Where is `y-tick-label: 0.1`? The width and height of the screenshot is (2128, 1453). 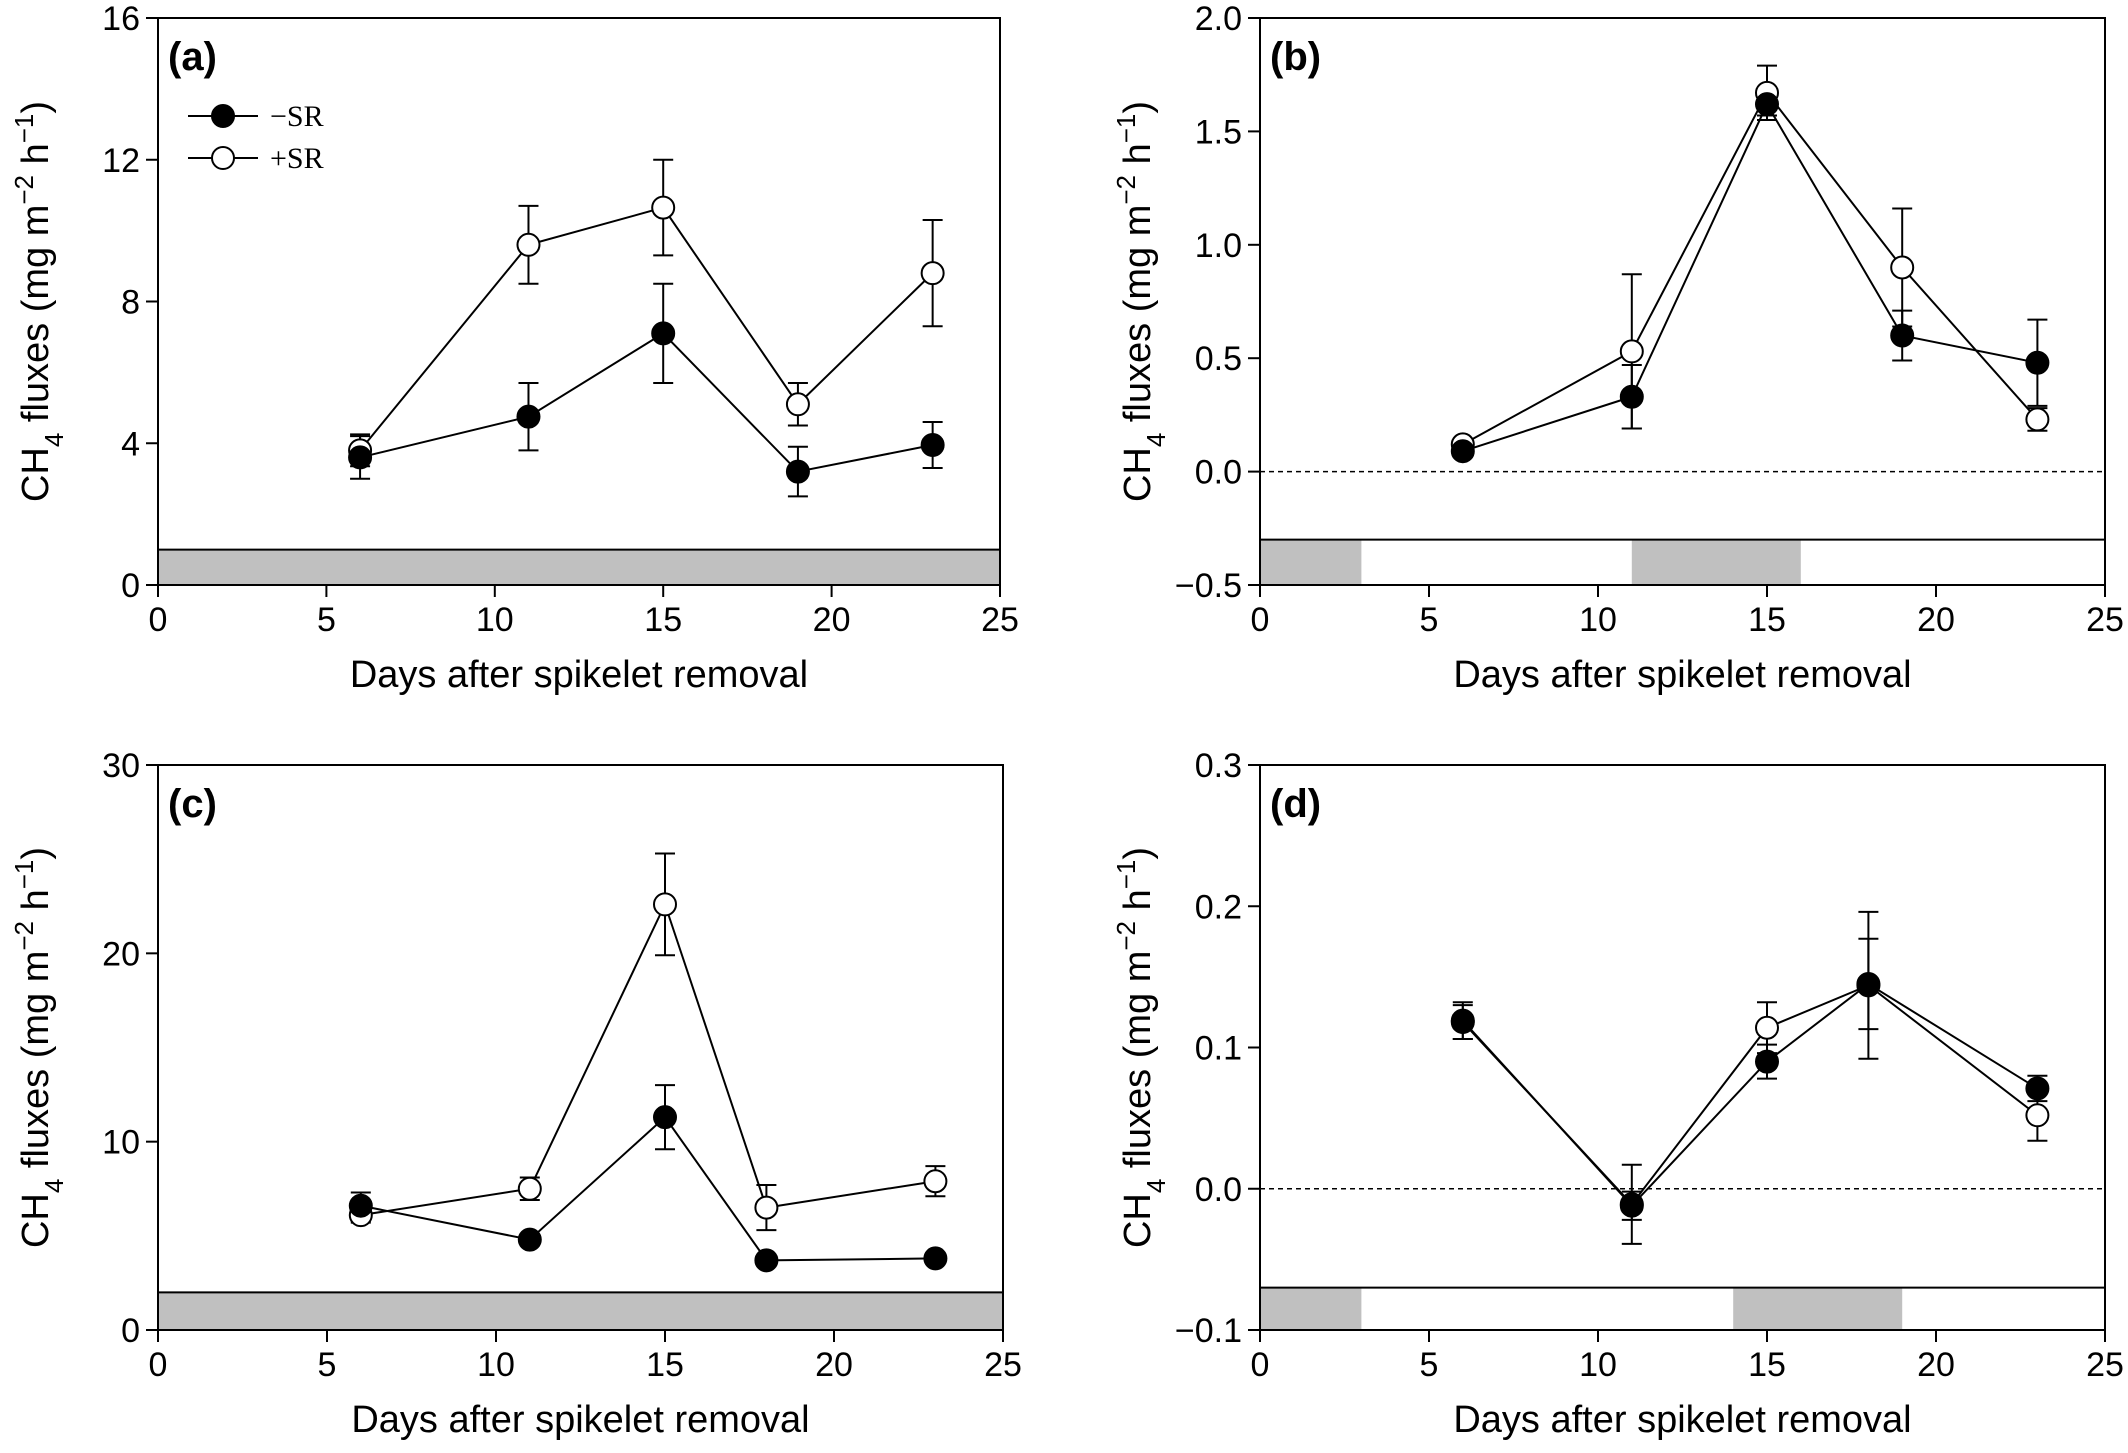 y-tick-label: 0.1 is located at coordinates (1218, 1049).